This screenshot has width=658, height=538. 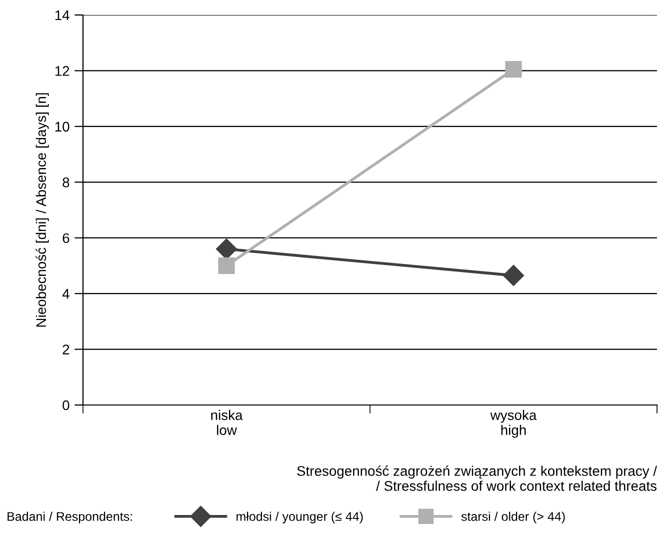 What do you see at coordinates (513, 518) in the screenshot?
I see `legend-label: starsi / older (> 44)` at bounding box center [513, 518].